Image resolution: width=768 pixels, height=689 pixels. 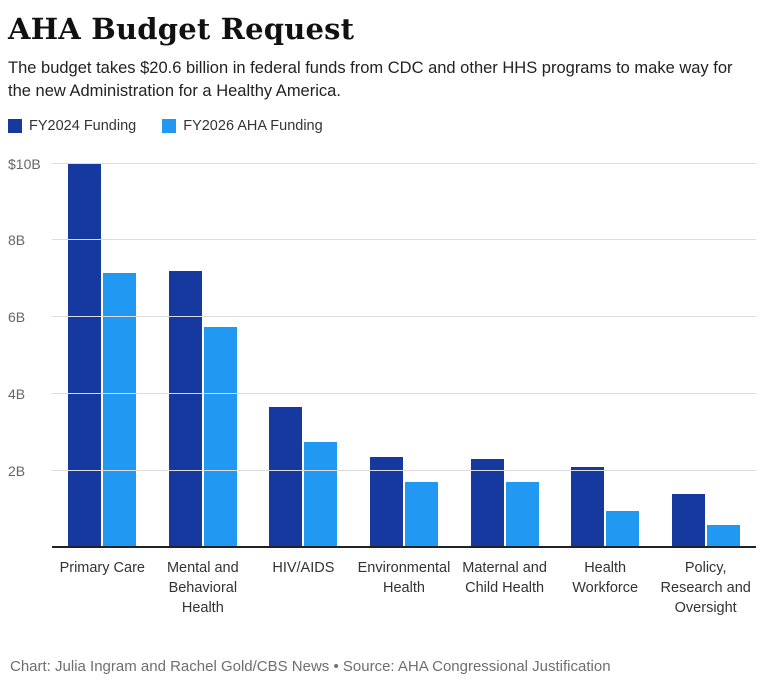 I want to click on category-label: Maternal and Child Health, so click(x=504, y=577).